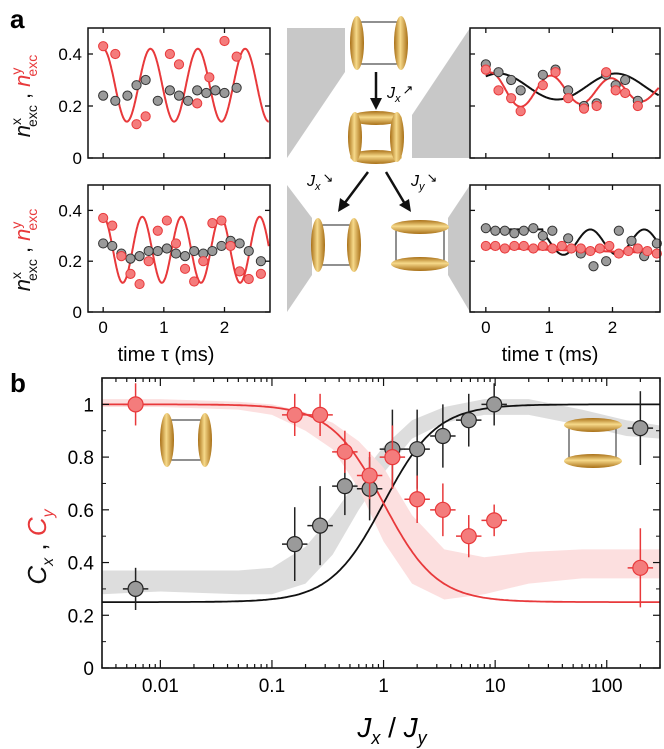 This screenshot has height=749, width=664. I want to click on wedge-top-right, so click(441, 93).